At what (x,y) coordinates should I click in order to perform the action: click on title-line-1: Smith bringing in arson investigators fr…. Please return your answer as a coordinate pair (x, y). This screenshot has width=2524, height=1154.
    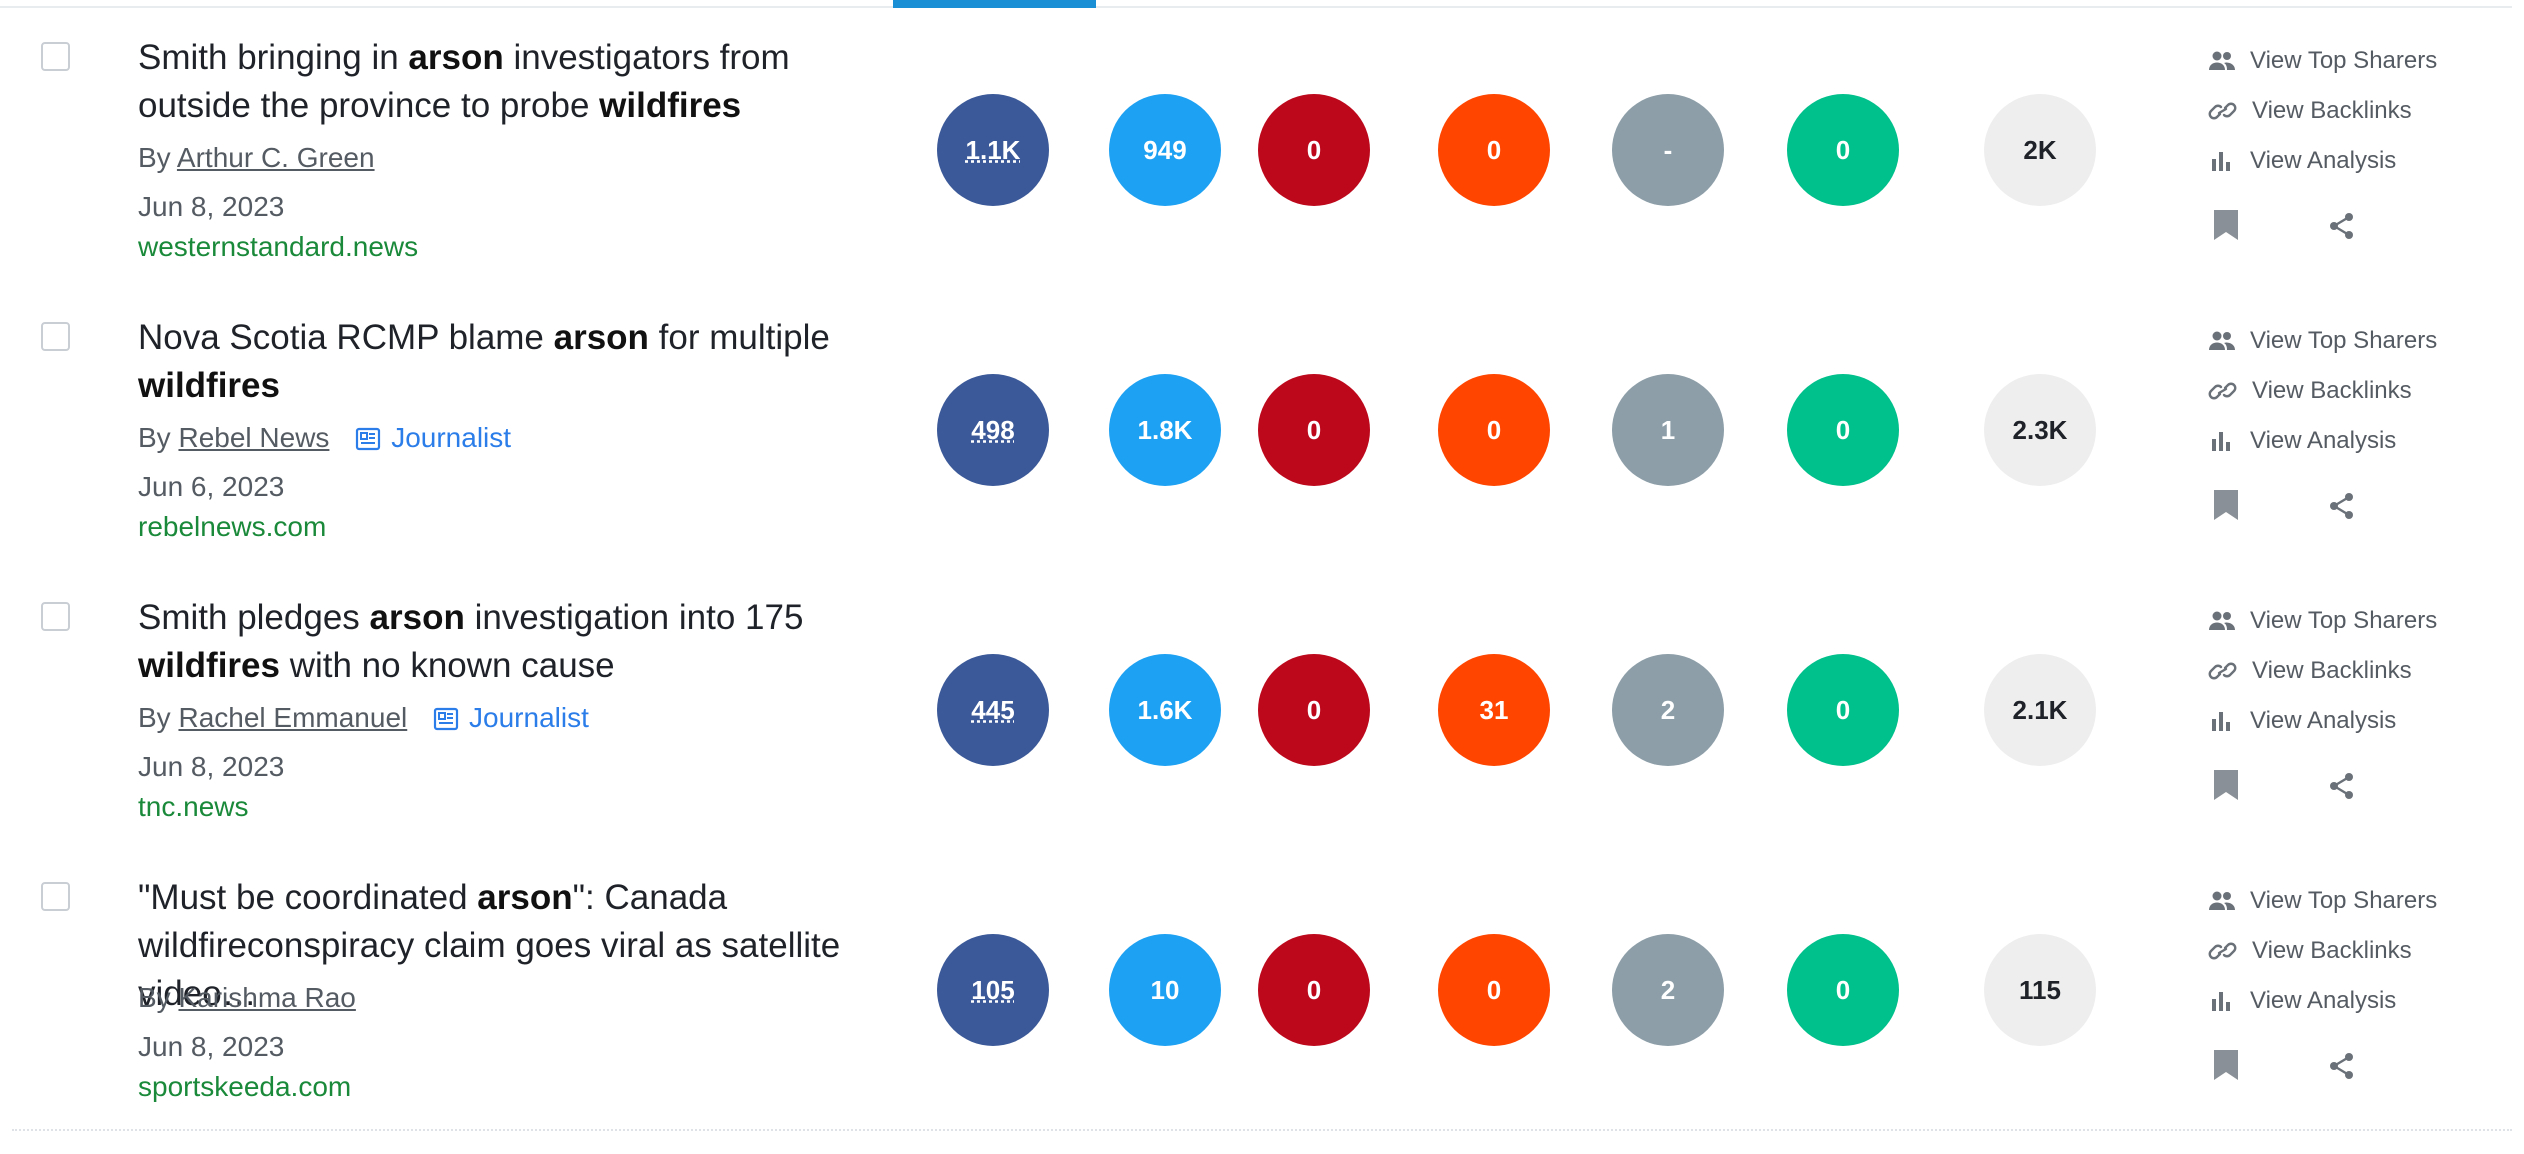
    Looking at the image, I should click on (498, 58).